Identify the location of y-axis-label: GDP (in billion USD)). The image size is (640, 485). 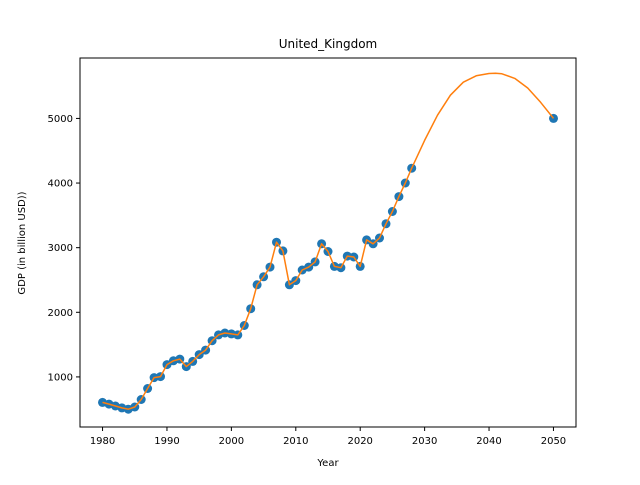
(22, 242).